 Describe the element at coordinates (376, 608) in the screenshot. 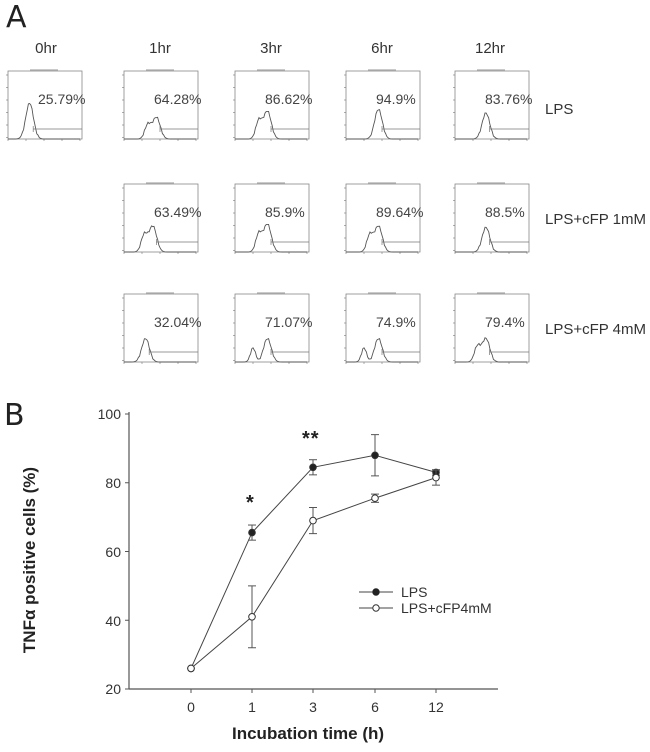

I see `open-circle-marker-icon` at that location.